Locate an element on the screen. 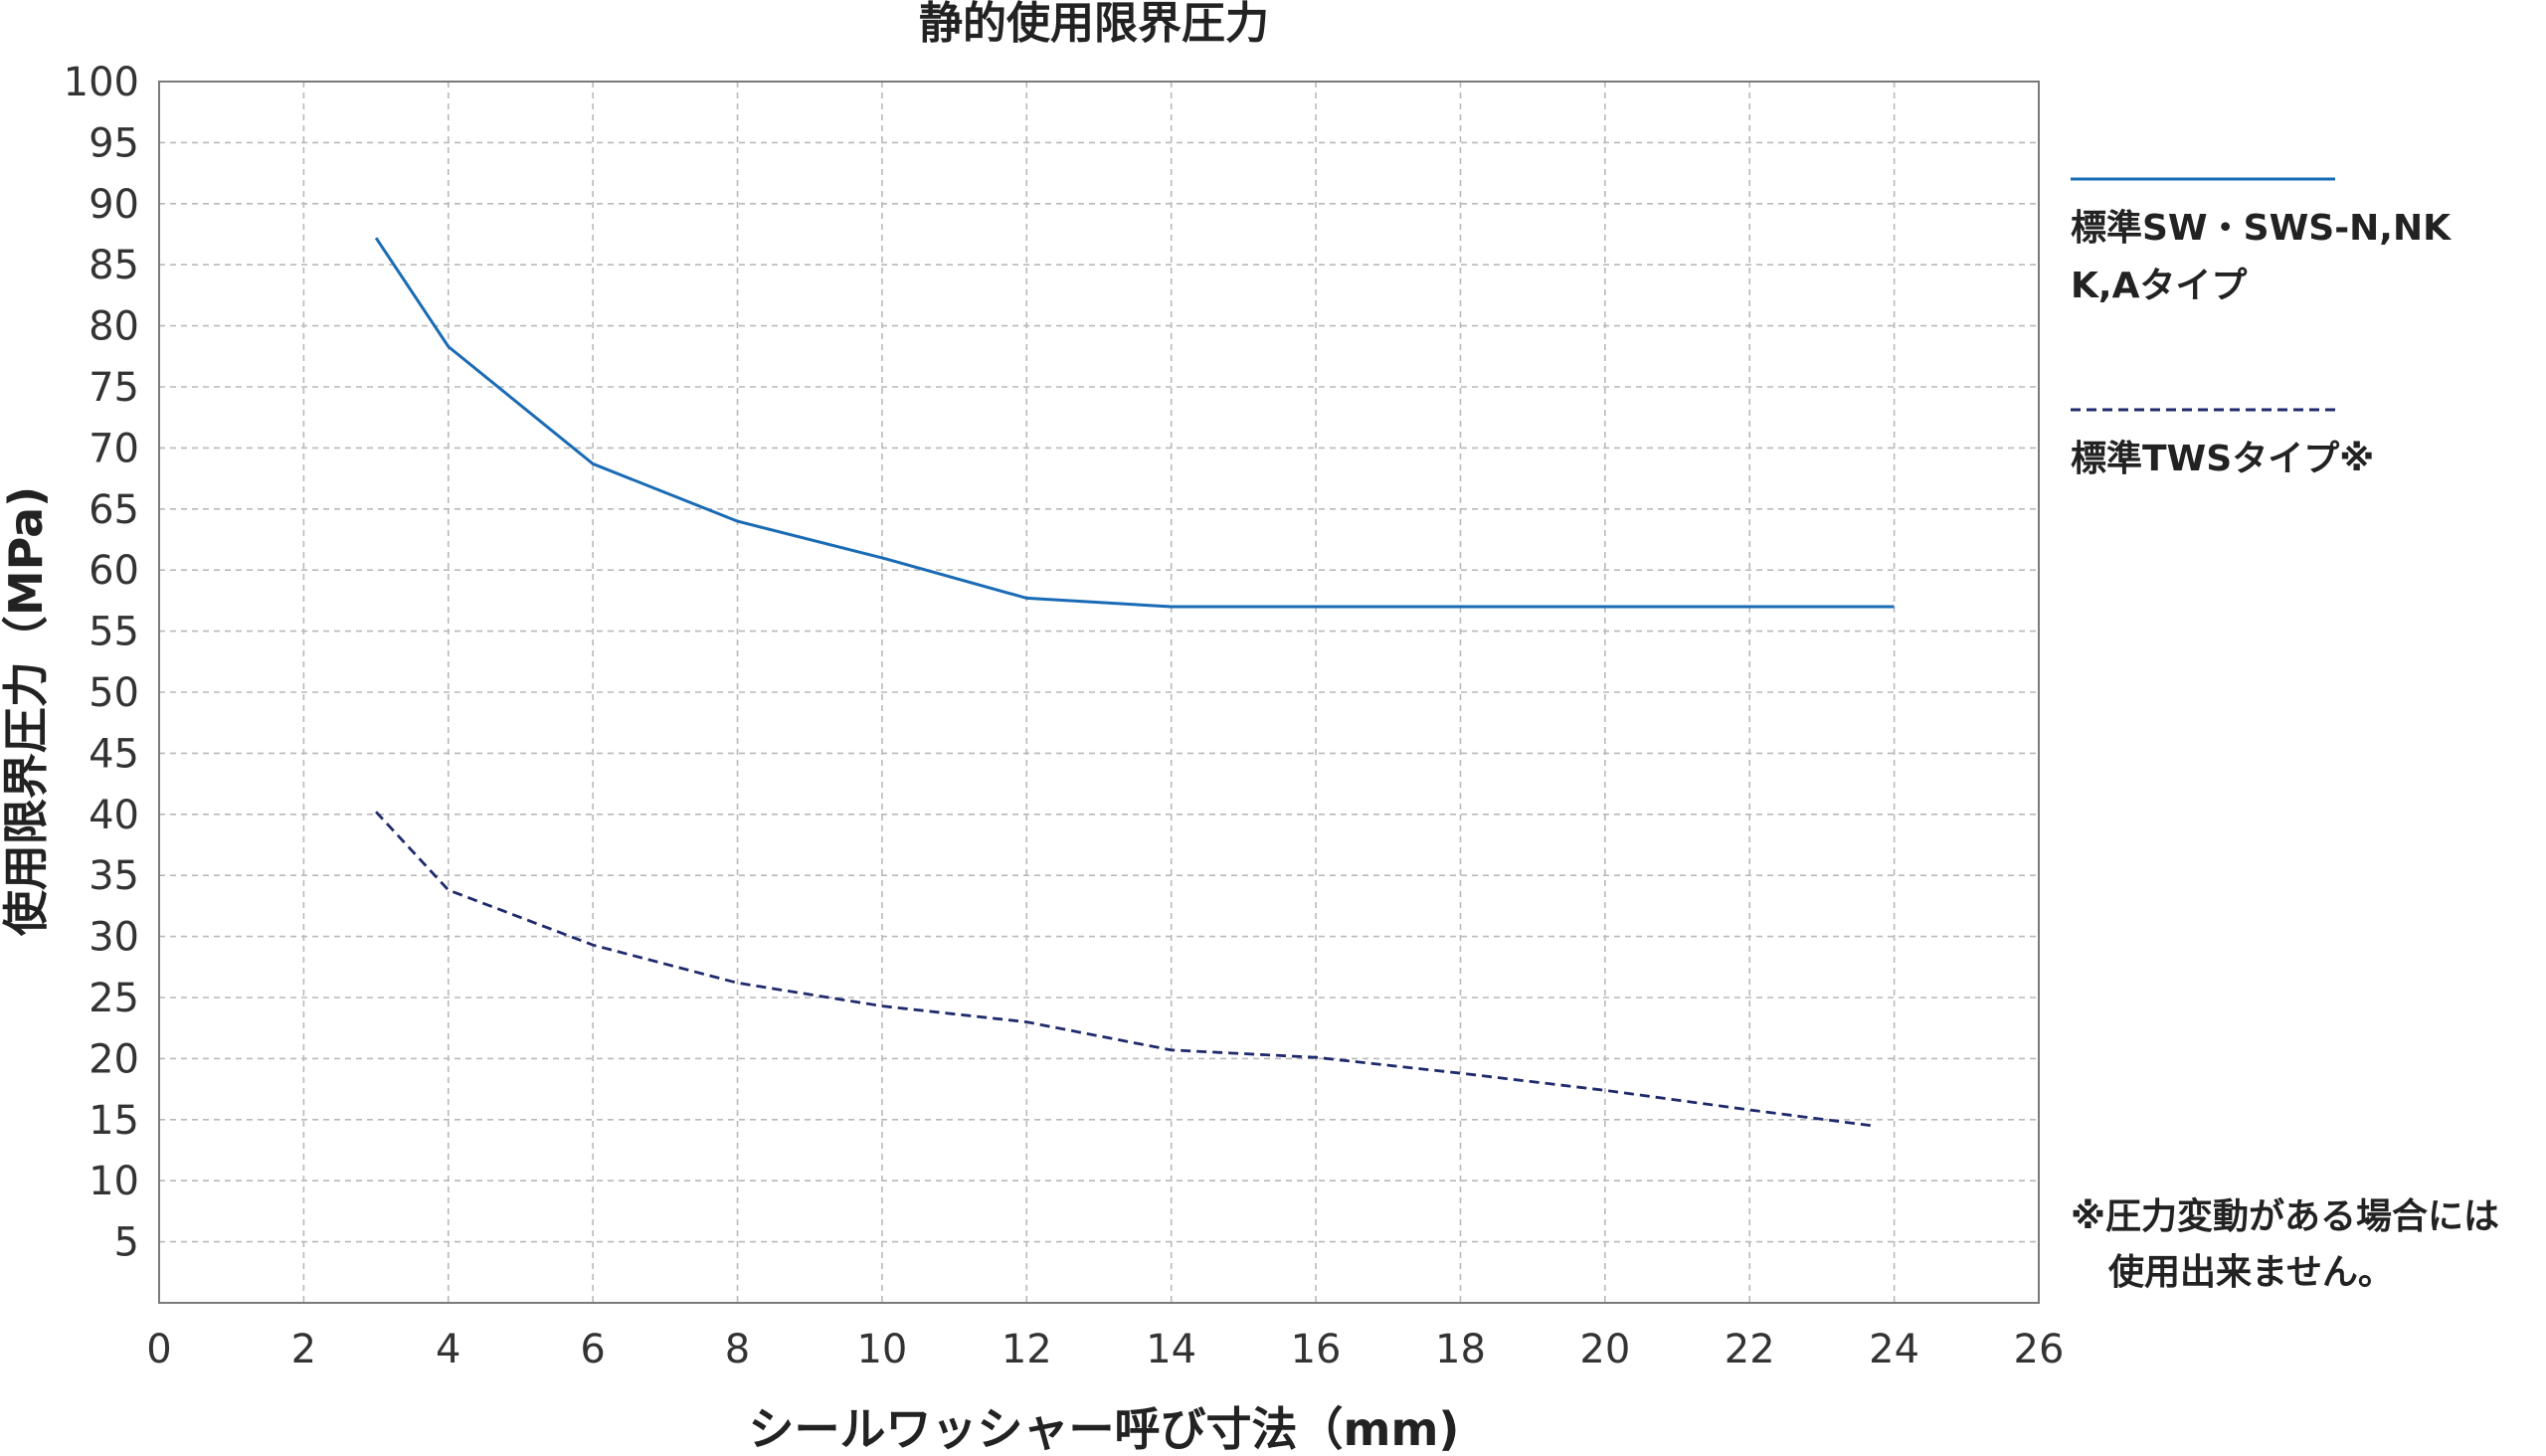  y-tick-label: 85 is located at coordinates (114, 265).